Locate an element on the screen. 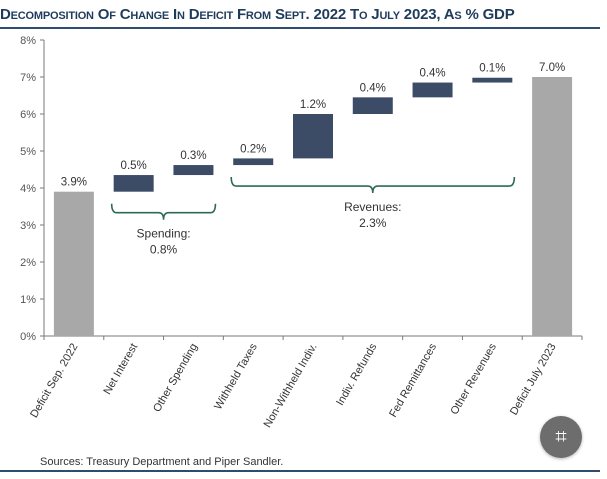 This screenshot has height=479, width=607. group-value: 0.8% is located at coordinates (164, 250).